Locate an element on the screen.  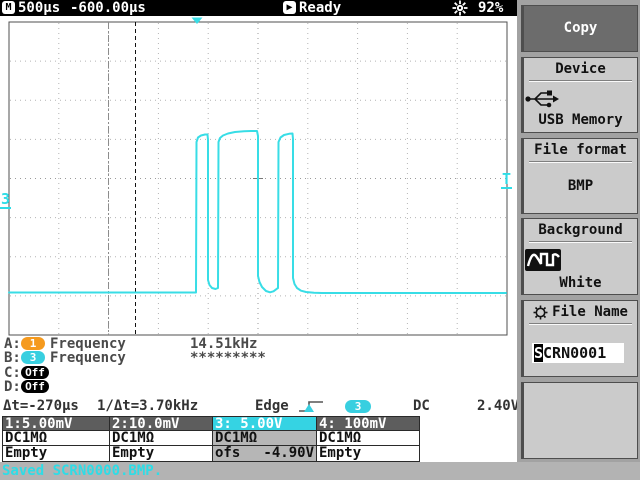
inverse-delta-t-value: 1/Δt=3.70kHz is located at coordinates (148, 406).